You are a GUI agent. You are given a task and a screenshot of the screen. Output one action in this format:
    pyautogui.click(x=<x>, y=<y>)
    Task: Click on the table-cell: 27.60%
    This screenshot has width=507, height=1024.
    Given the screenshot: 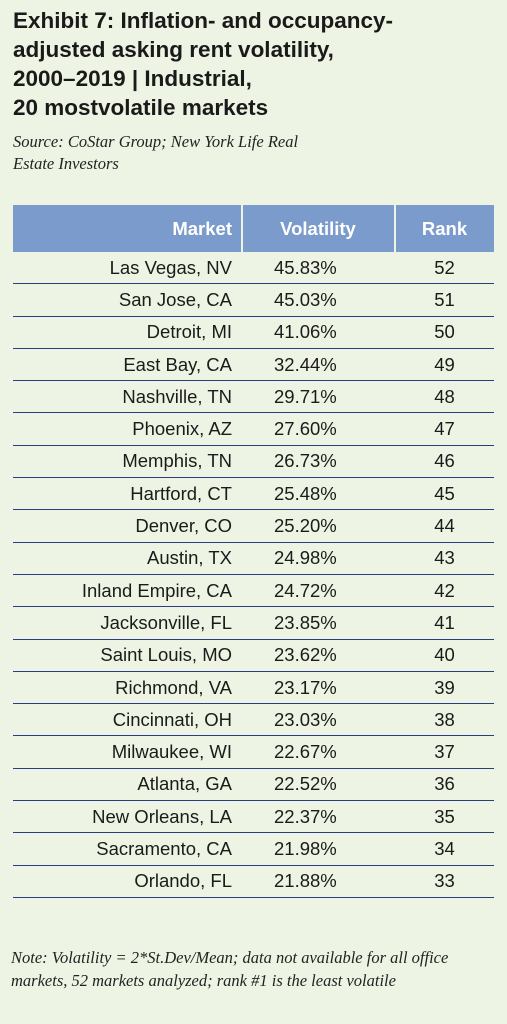 What is the action you would take?
    pyautogui.click(x=305, y=429)
    